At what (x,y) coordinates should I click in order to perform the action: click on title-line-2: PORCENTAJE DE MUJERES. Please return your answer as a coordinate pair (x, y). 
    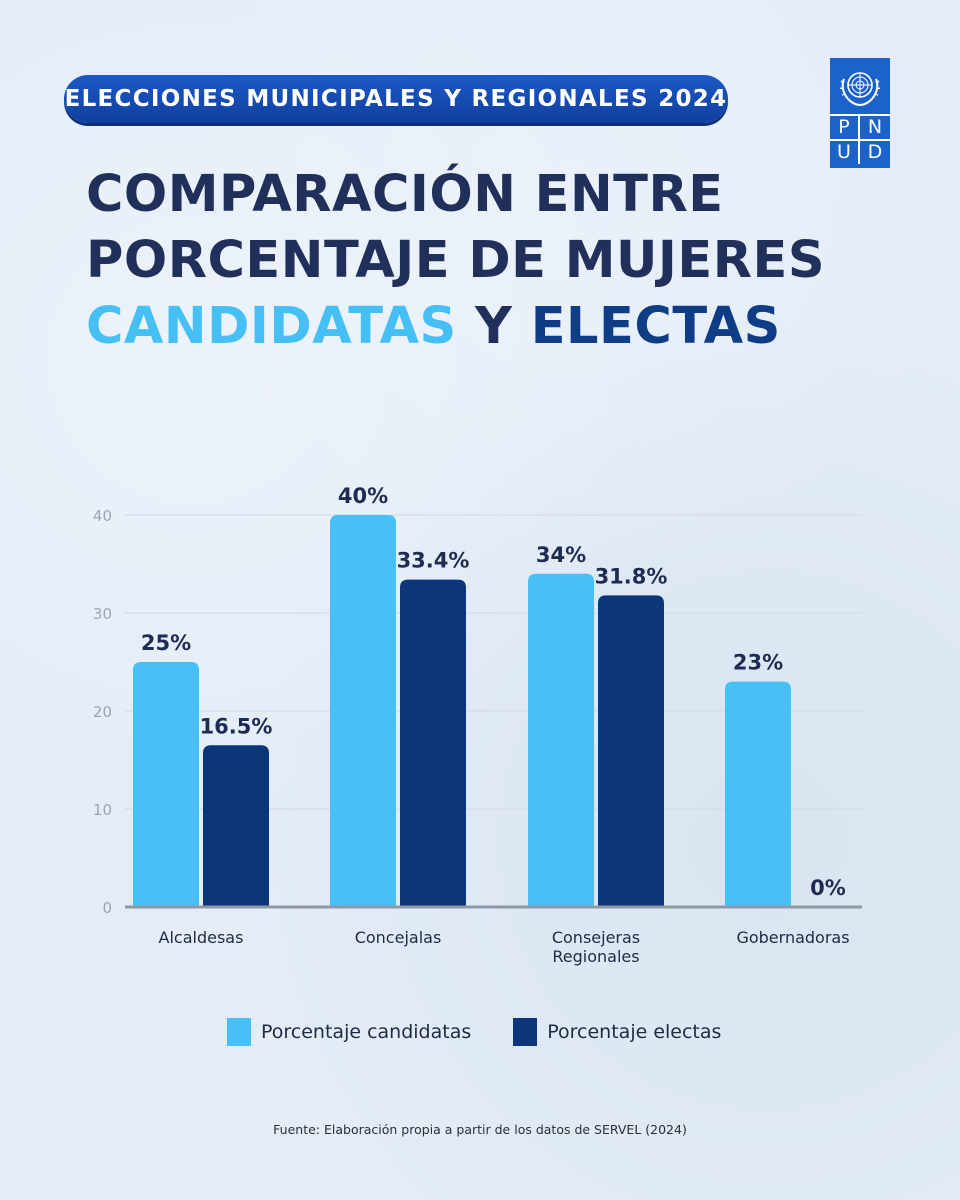
    Looking at the image, I should click on (456, 260).